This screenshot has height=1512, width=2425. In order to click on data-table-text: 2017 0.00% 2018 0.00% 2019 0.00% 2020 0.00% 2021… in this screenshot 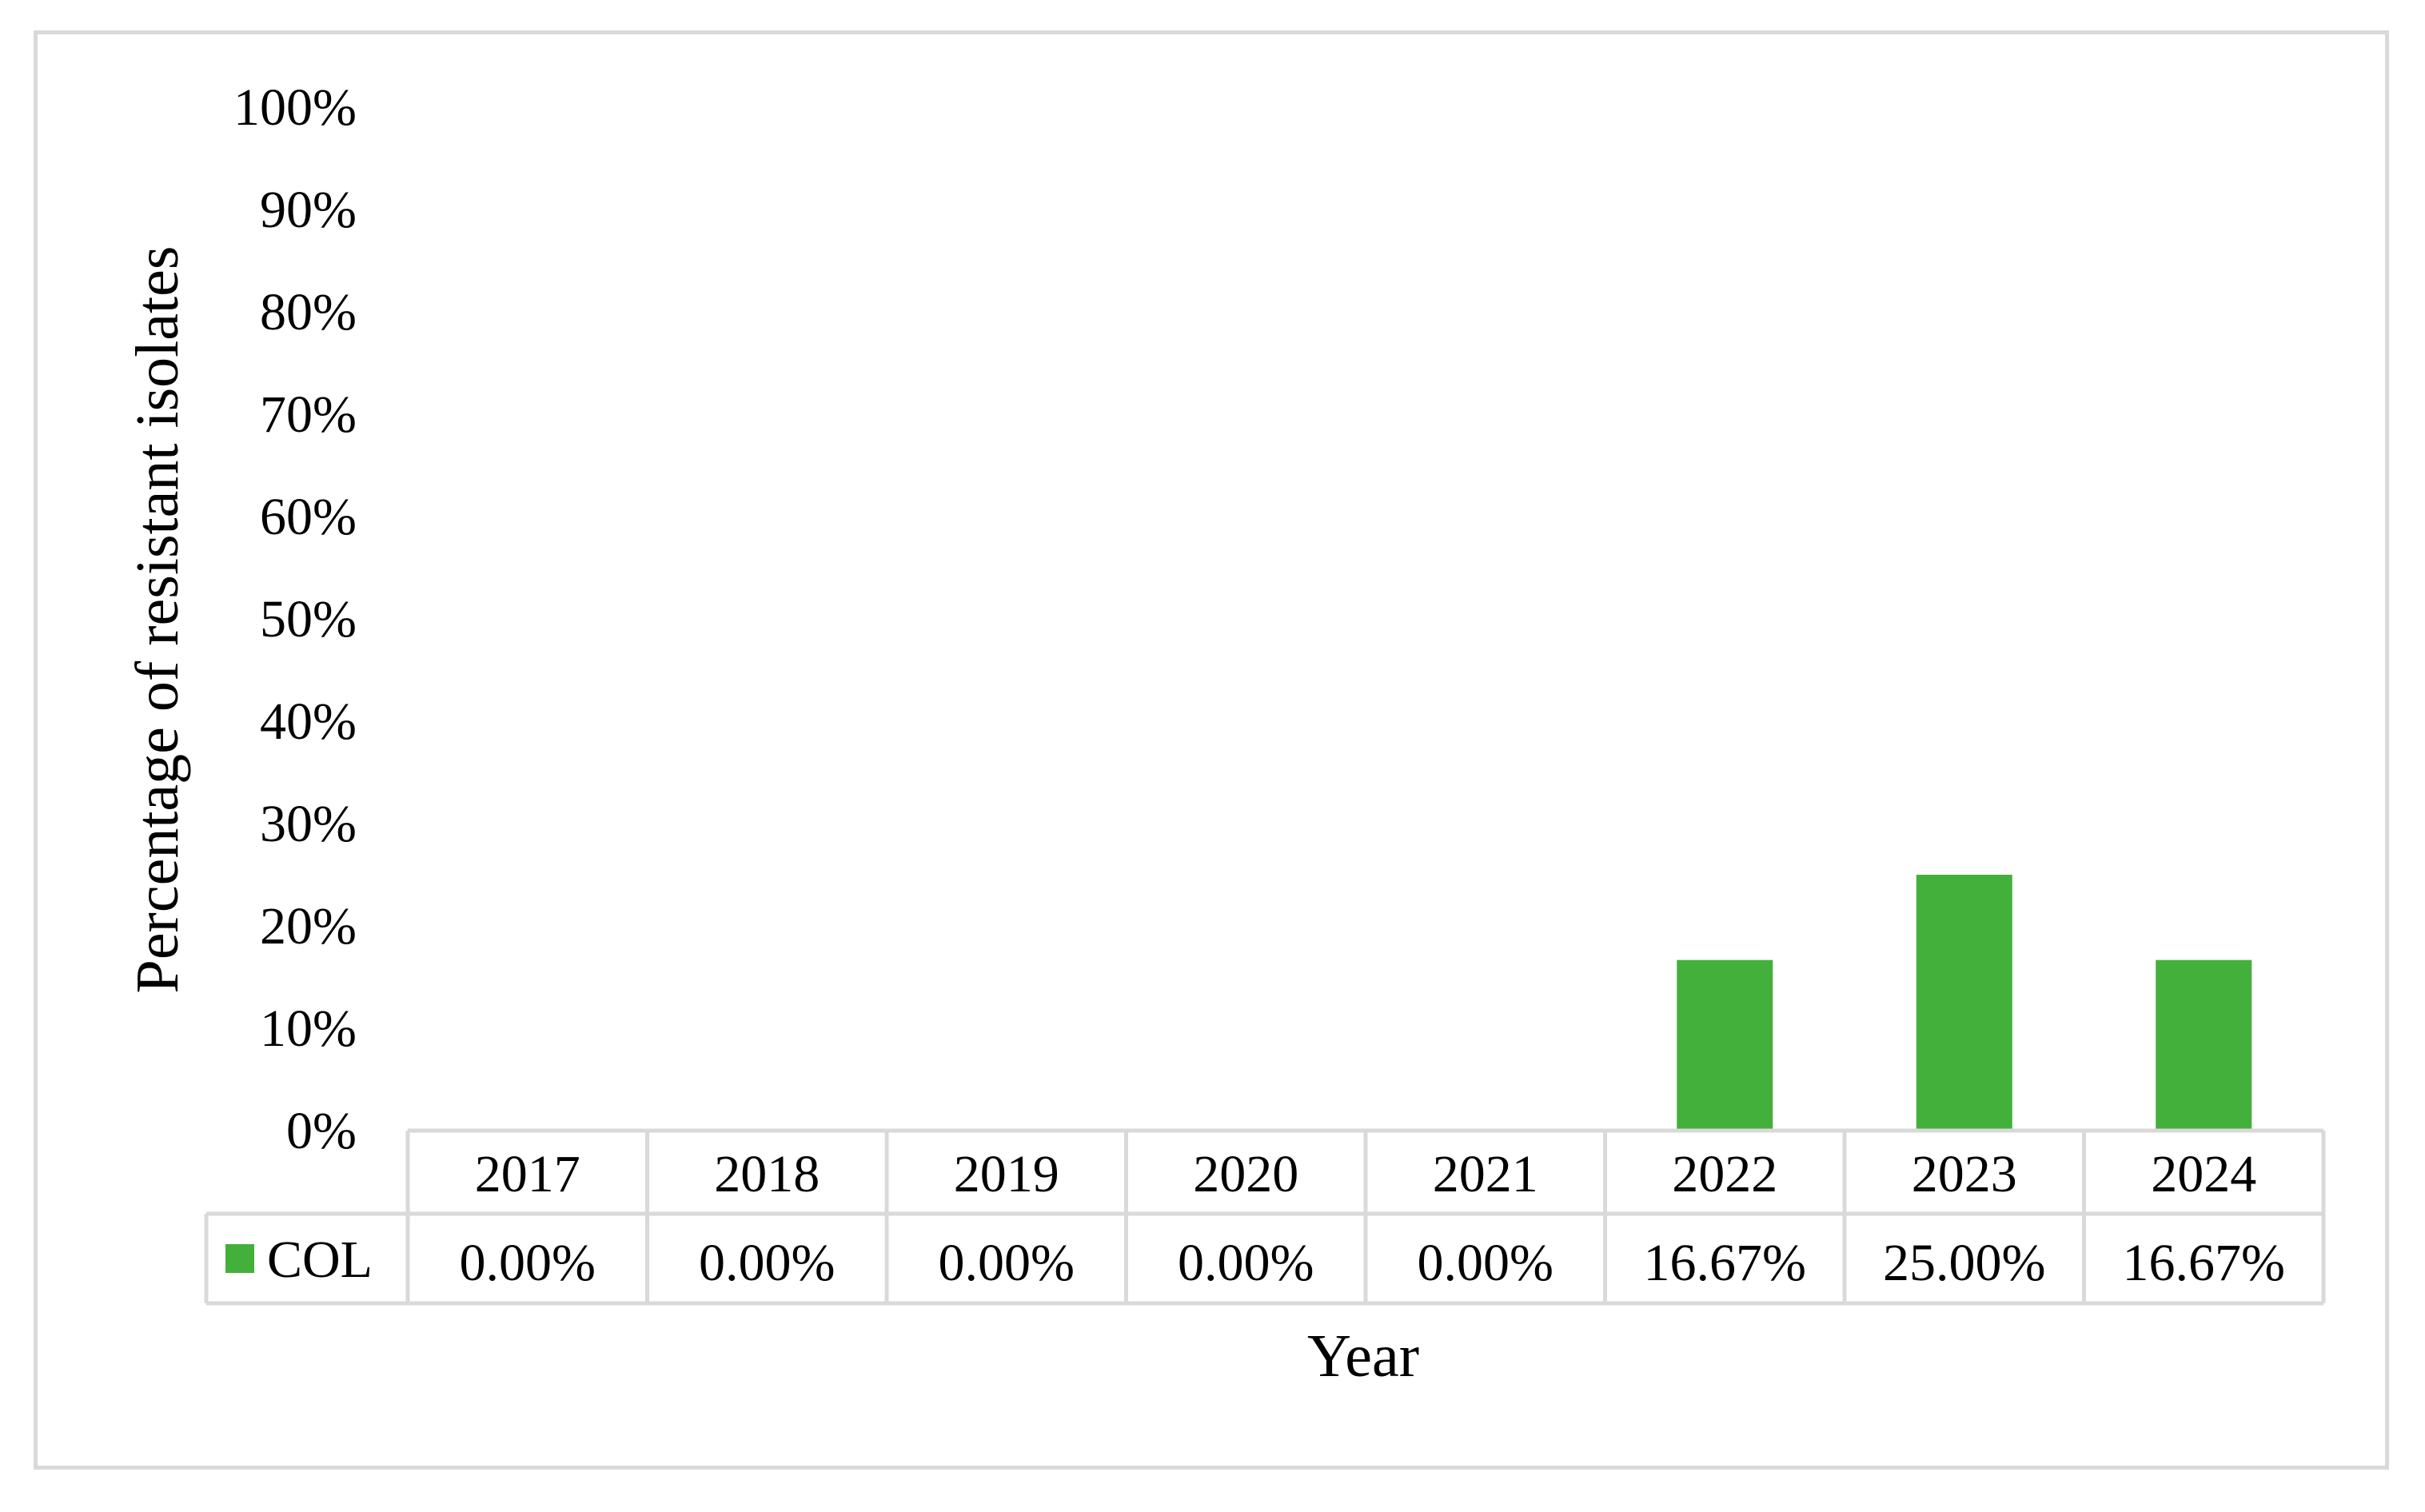, I will do `click(1255, 1218)`.